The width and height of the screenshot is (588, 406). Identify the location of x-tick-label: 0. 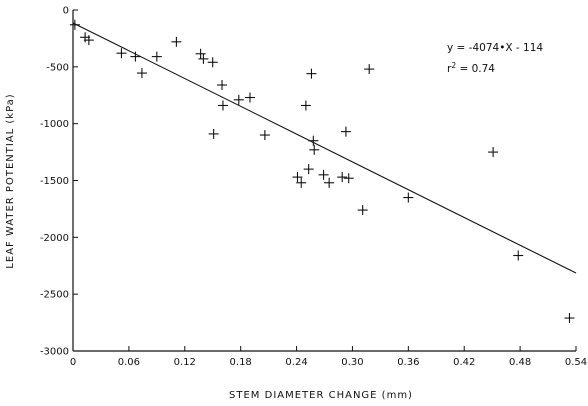
(73, 362).